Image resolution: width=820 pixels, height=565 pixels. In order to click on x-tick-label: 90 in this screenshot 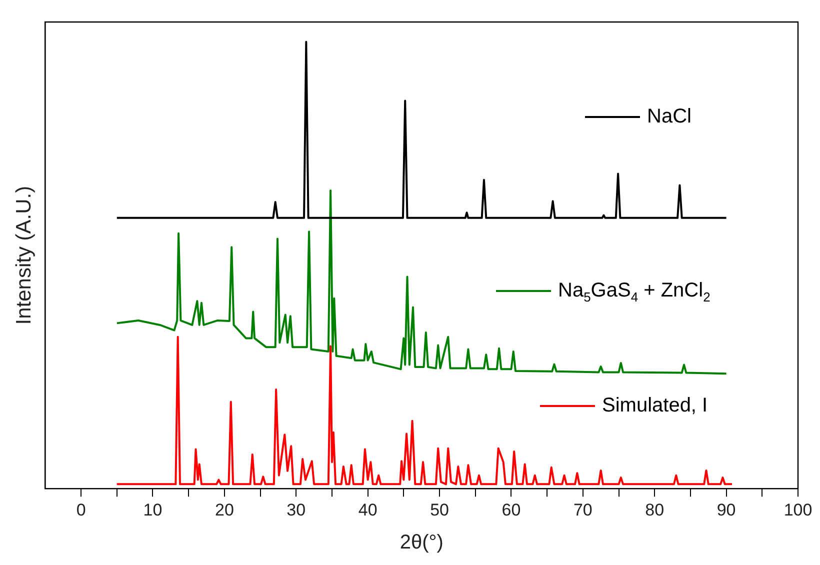, I will do `click(726, 510)`.